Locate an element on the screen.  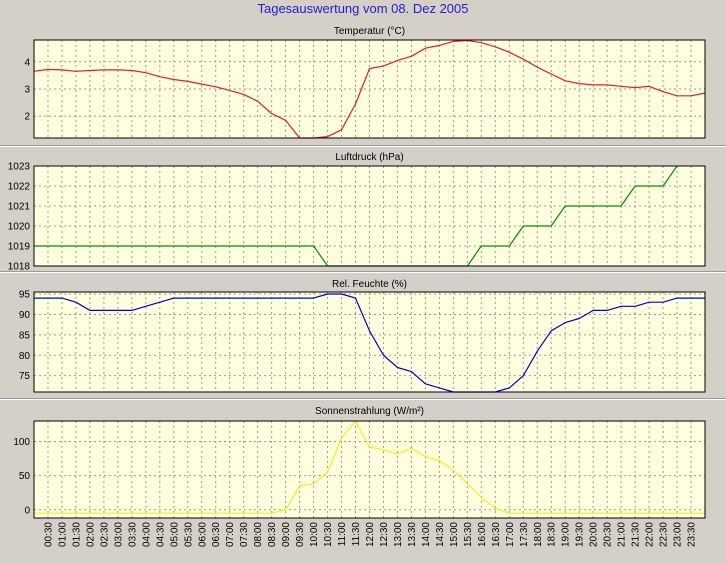
y-tick-label: 3 is located at coordinates (27, 90).